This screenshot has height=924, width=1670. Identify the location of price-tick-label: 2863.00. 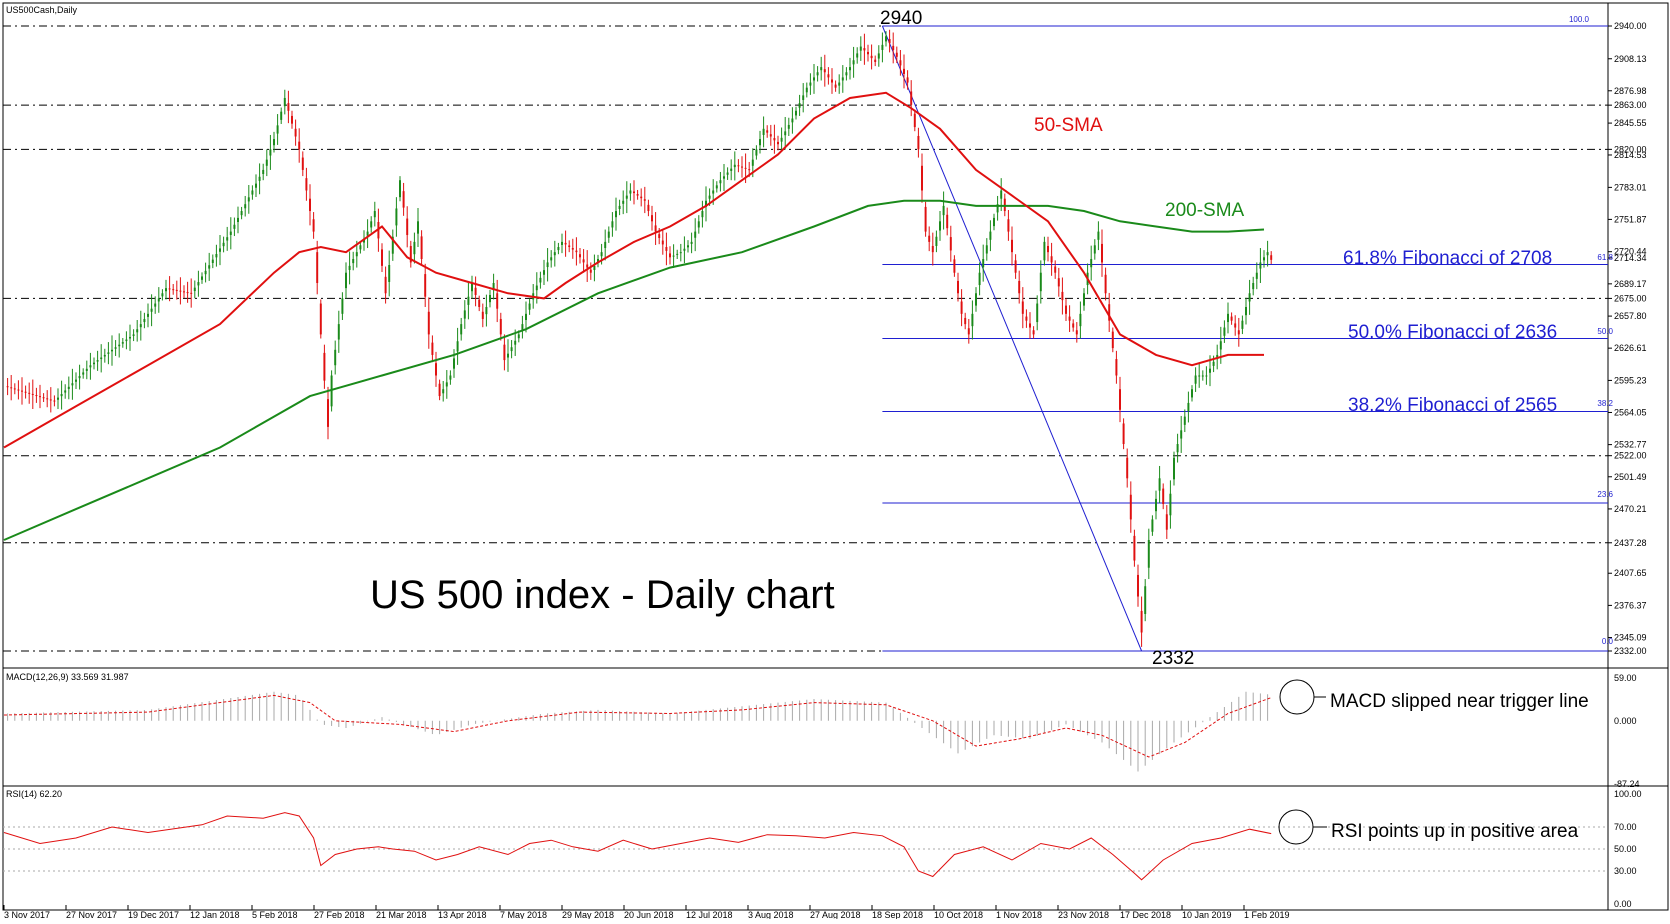
(1630, 105).